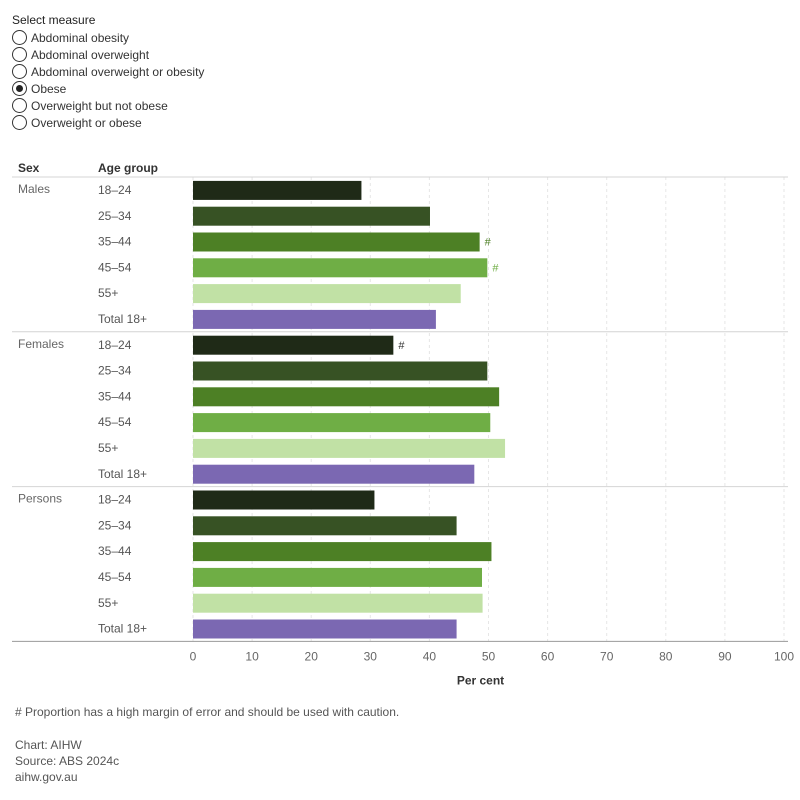 The image size is (800, 800). Describe the element at coordinates (725, 656) in the screenshot. I see `x-tick-label: 90` at that location.